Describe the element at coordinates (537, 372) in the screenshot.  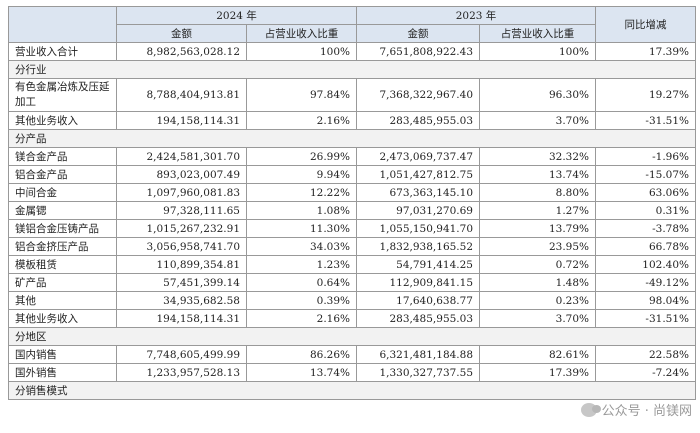
I see `ratio-2023: 17.39%` at that location.